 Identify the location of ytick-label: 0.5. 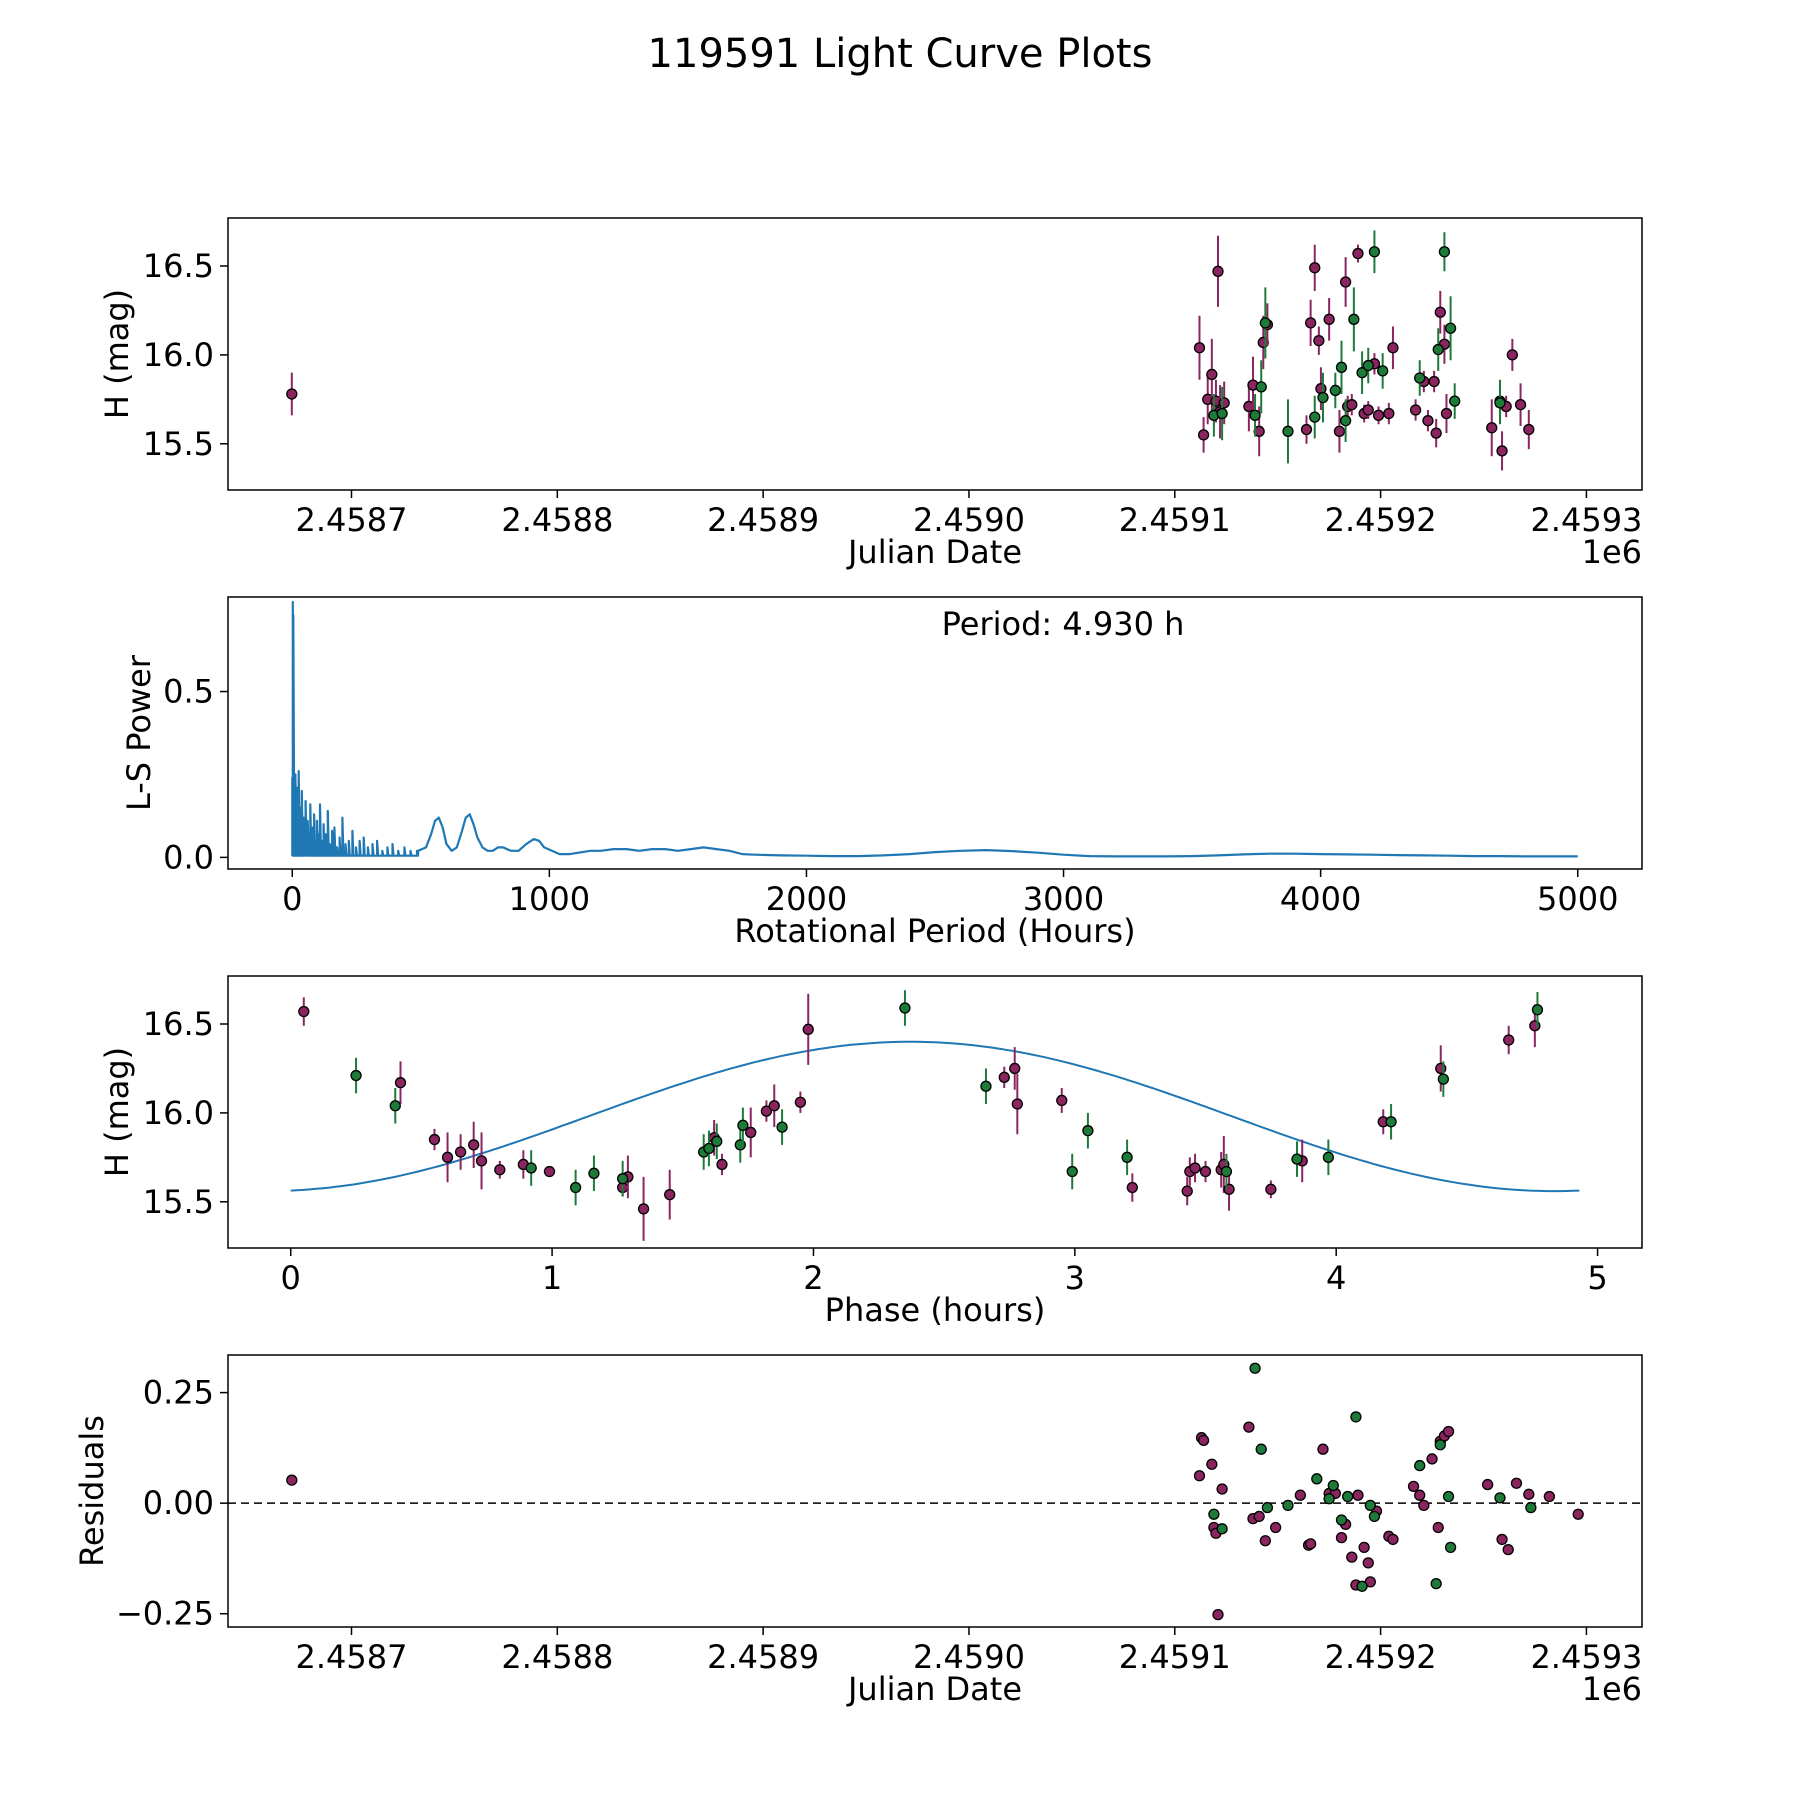
(188, 692).